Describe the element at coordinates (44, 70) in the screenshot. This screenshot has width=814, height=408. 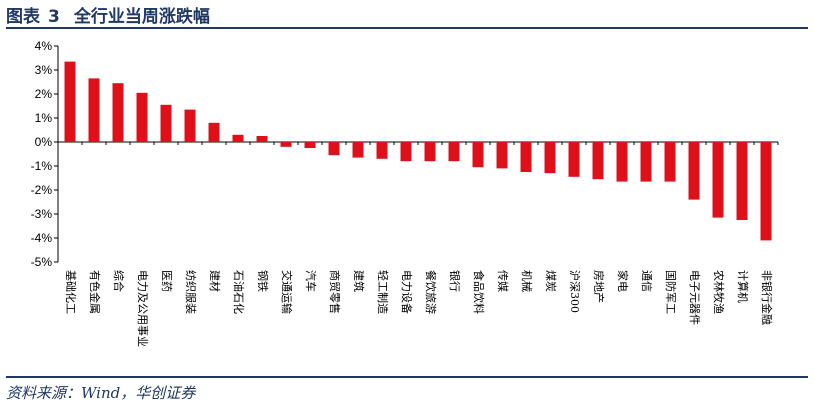
I see `y-tick-label: 3%` at that location.